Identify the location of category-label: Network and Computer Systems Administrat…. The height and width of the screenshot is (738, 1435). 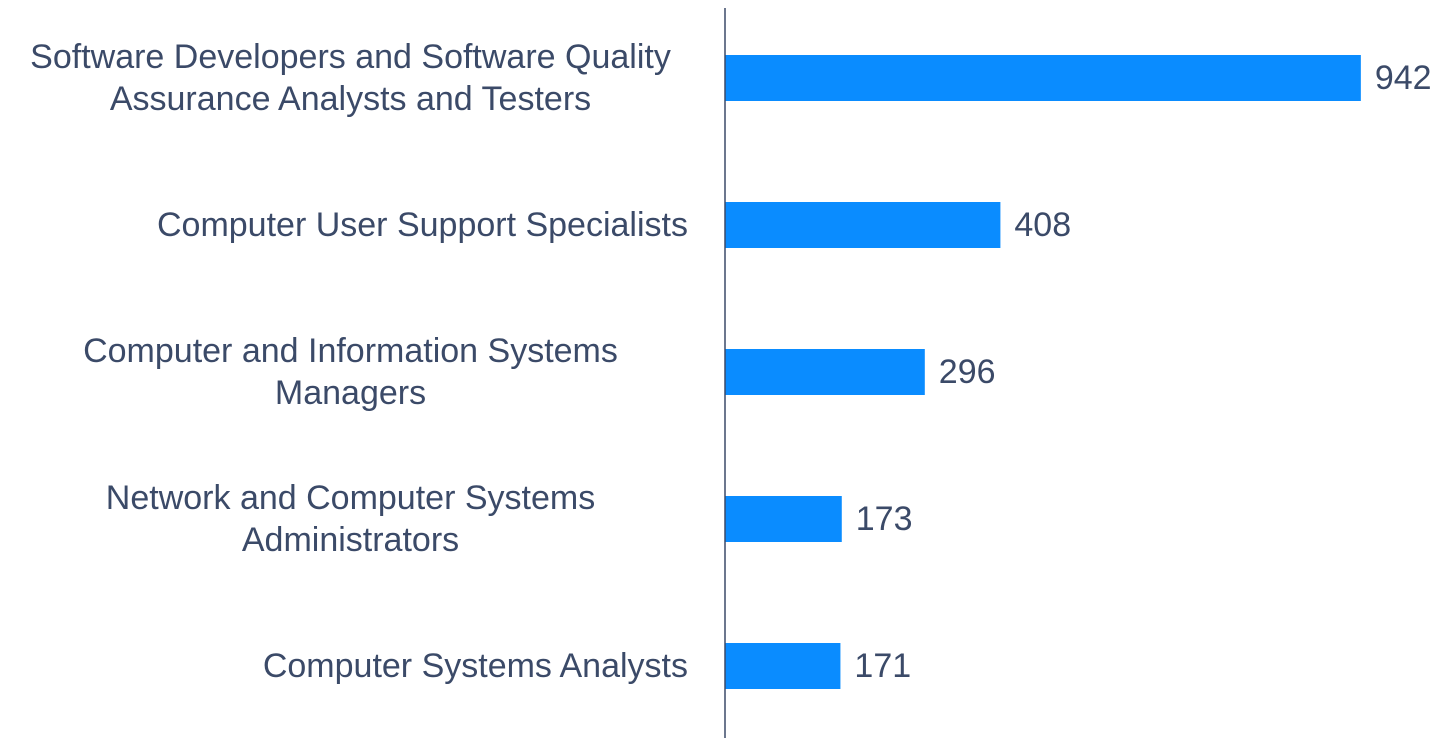
(350, 519).